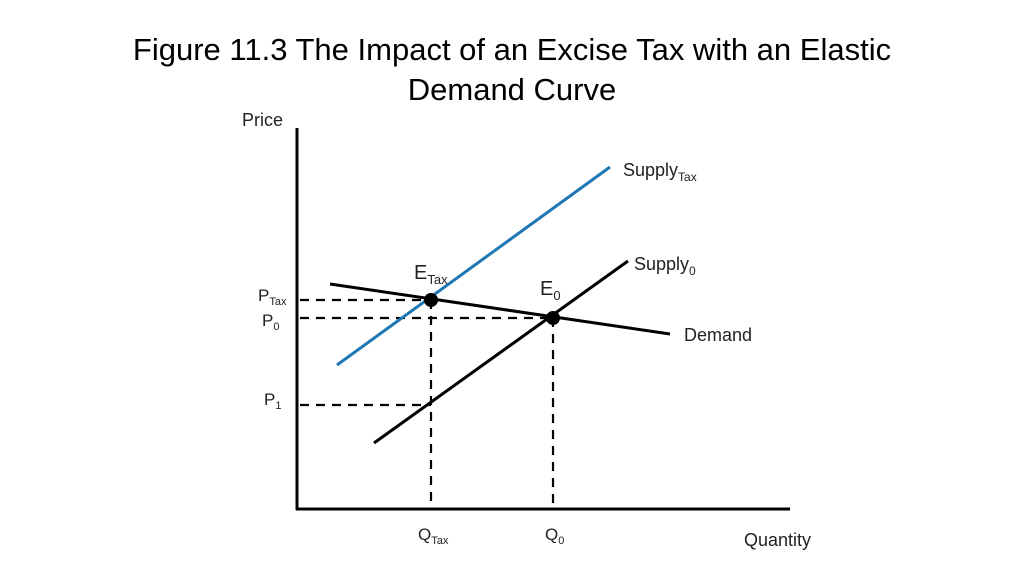 This screenshot has width=1024, height=576. I want to click on supply-0-curve, so click(501, 352).